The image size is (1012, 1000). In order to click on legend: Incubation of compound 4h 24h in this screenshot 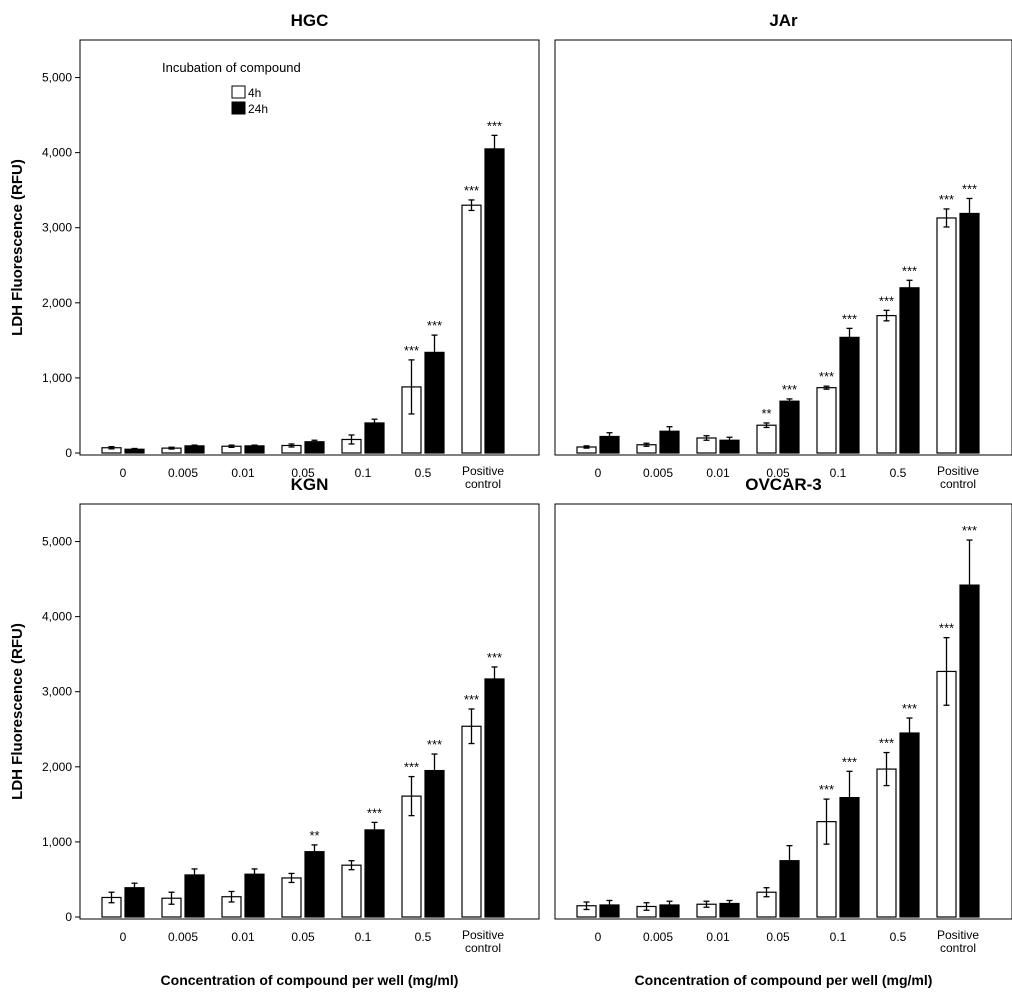, I will do `click(231, 88)`.